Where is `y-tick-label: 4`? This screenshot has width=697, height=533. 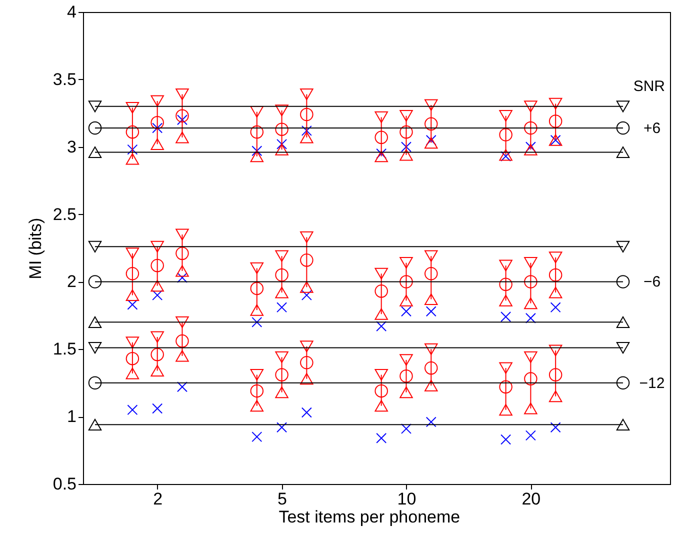
y-tick-label: 4 is located at coordinates (71, 12).